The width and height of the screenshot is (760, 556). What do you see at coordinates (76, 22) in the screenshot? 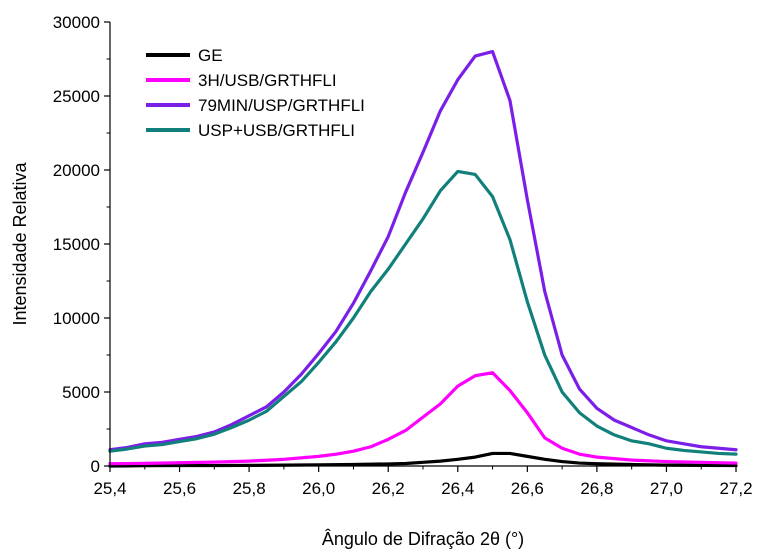
I see `y-tick-label: 30000` at bounding box center [76, 22].